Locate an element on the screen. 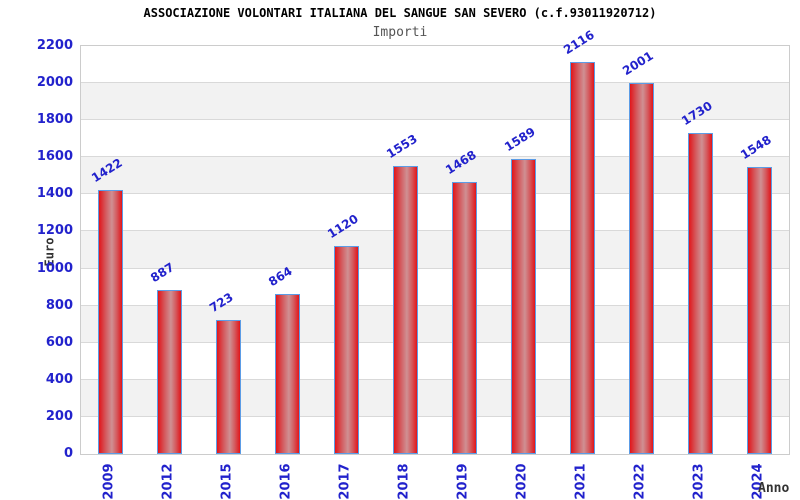  x-tick-label-text: 2012 is located at coordinates (168, 481).